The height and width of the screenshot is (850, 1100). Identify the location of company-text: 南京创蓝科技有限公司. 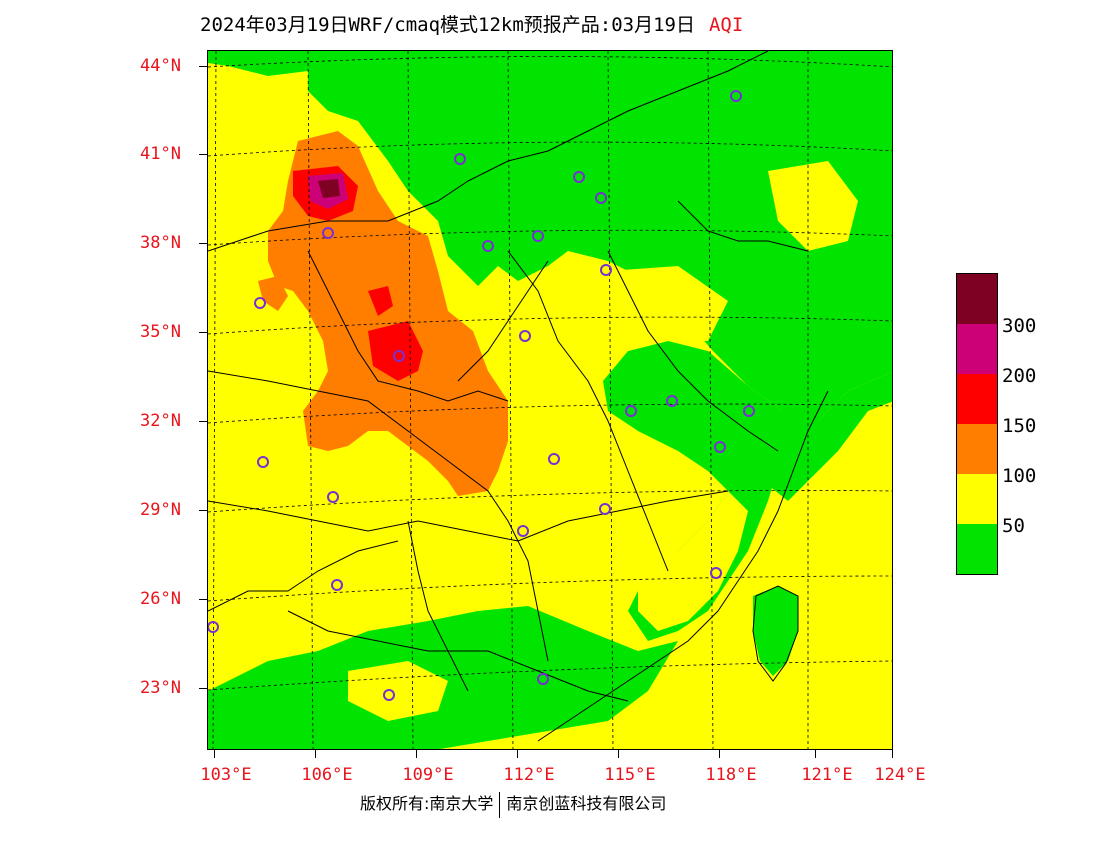
(586, 803).